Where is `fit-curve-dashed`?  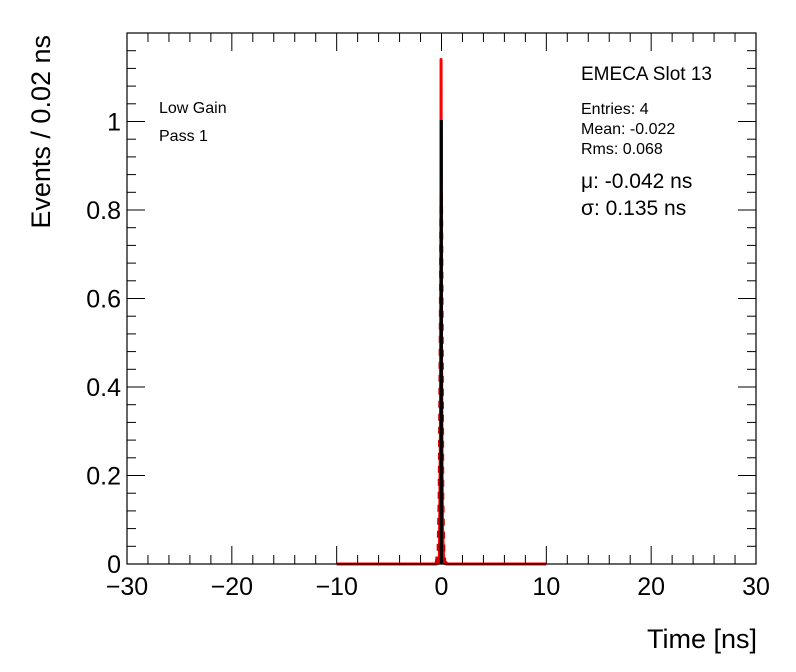
fit-curve-dashed is located at coordinates (441, 379).